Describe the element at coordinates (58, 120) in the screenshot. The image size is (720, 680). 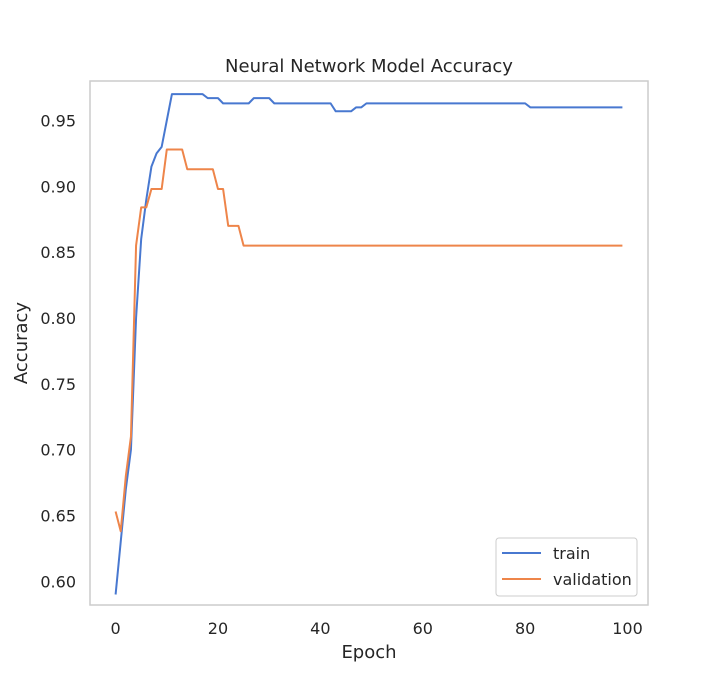
I see `y-tick-label: 0.95` at that location.